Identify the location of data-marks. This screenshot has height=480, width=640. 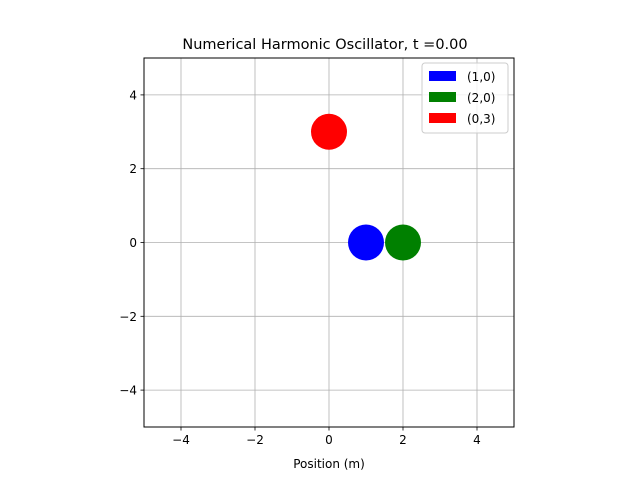
(366, 187).